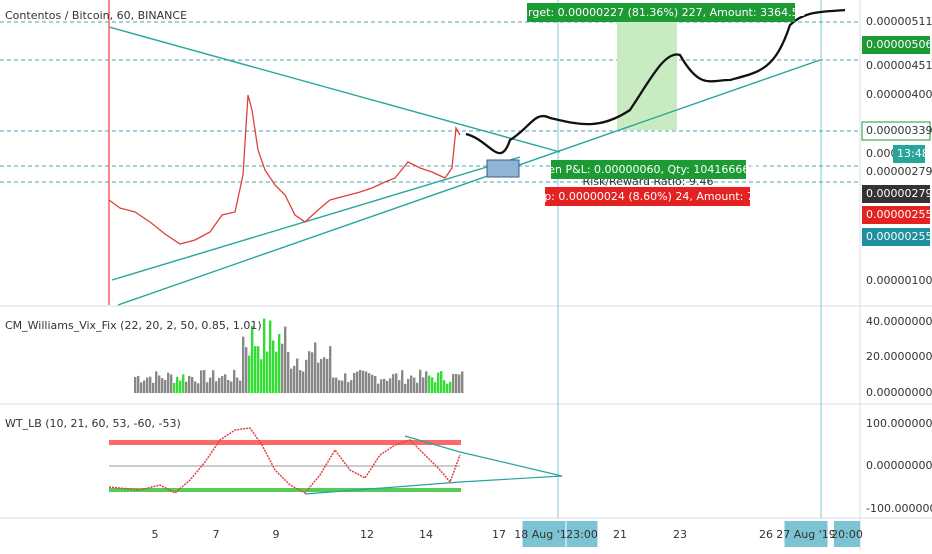  Describe the element at coordinates (899, 321) in the screenshot. I see `indicator-axis-label: 40.00000000` at that location.